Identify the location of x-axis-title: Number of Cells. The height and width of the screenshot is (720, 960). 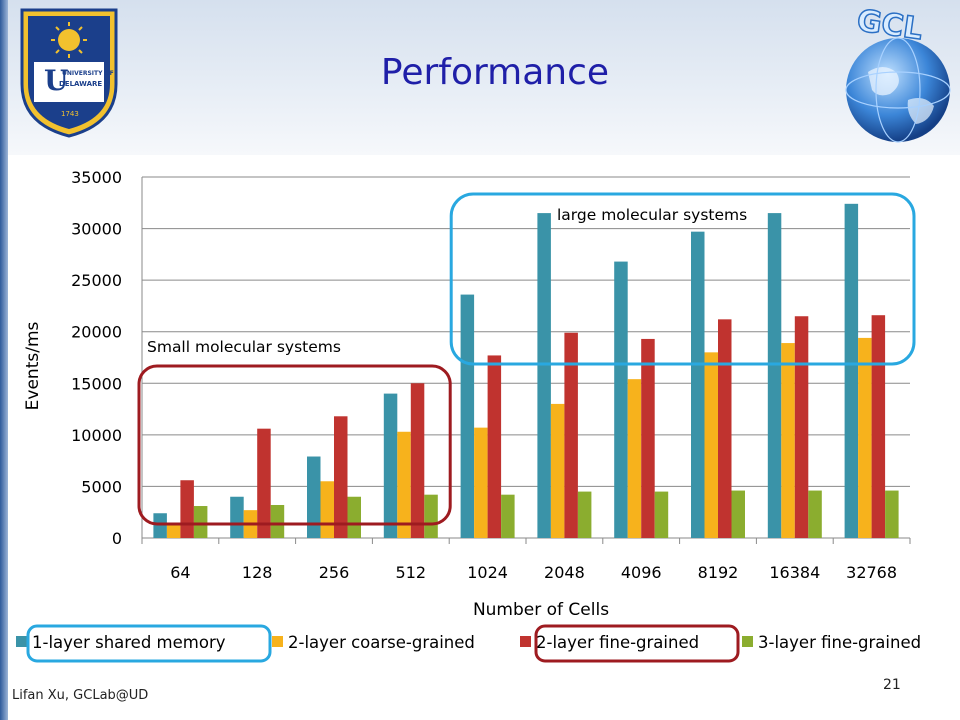
(541, 610).